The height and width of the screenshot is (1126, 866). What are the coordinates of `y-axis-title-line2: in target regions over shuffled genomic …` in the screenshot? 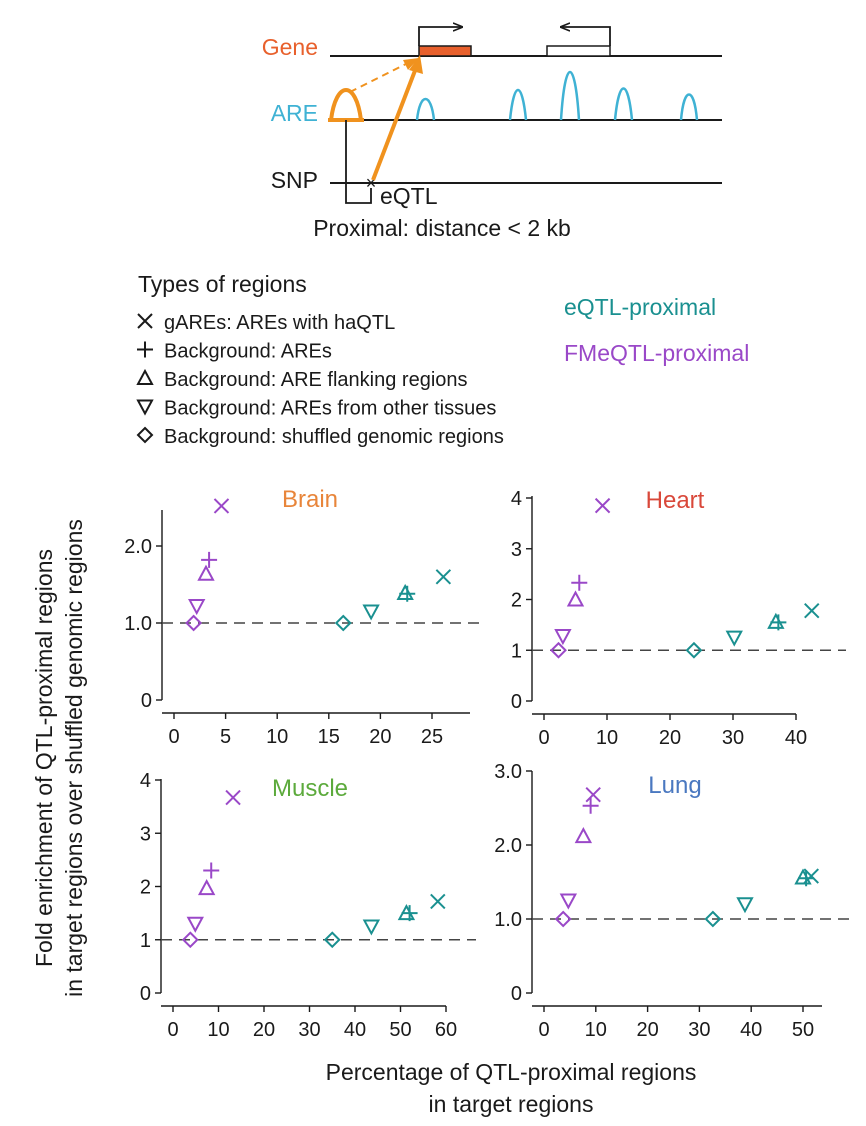 It's located at (74, 758).